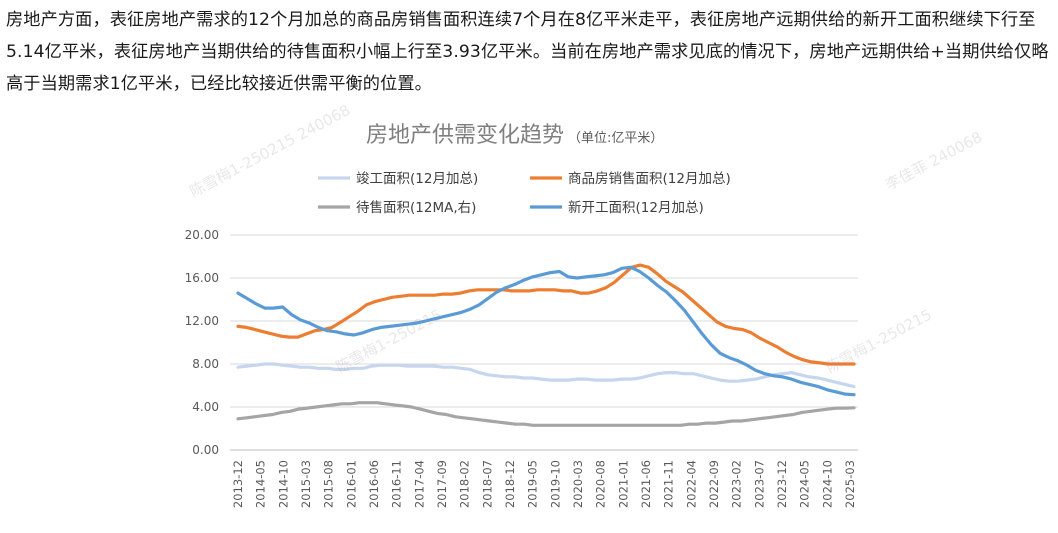 This screenshot has height=533, width=1058. Describe the element at coordinates (555, 484) in the screenshot. I see `x-tick-label: 2019-10` at that location.